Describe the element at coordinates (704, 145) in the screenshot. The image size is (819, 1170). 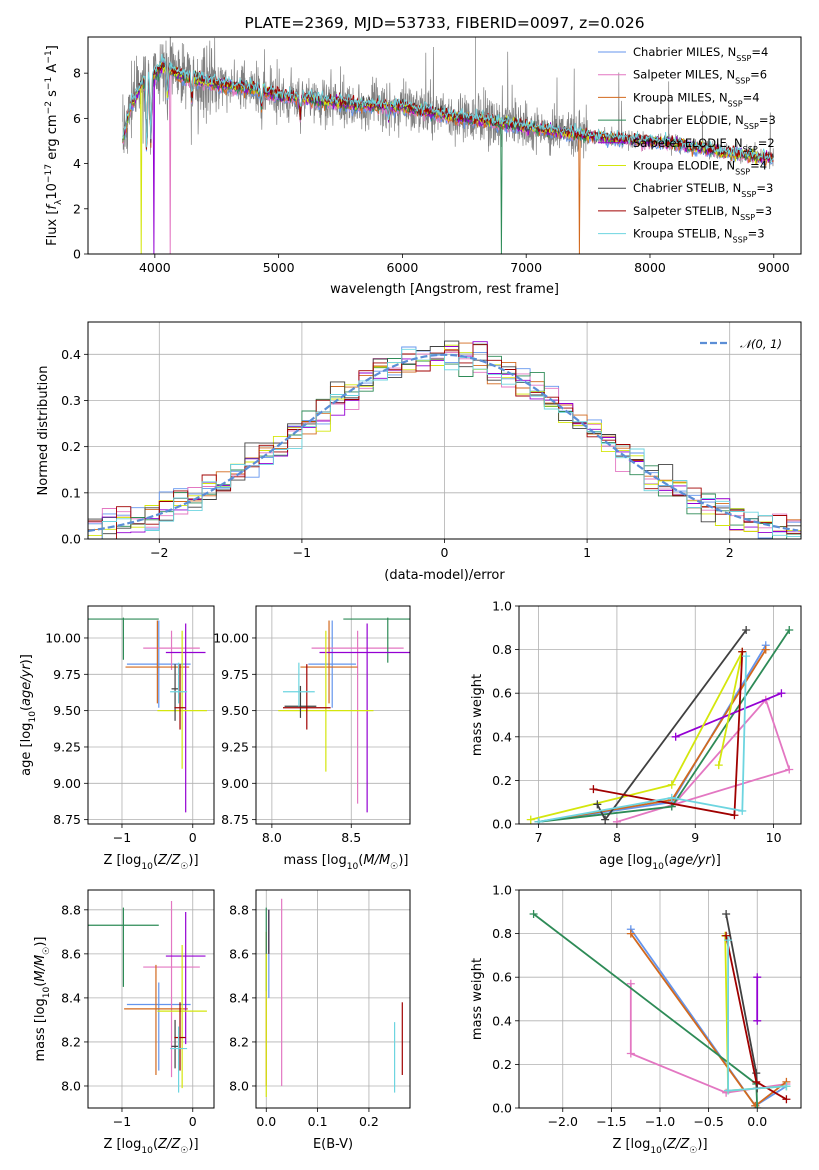
I see `legend-entry: Salpeter ELODIE, NSSP=2` at that location.